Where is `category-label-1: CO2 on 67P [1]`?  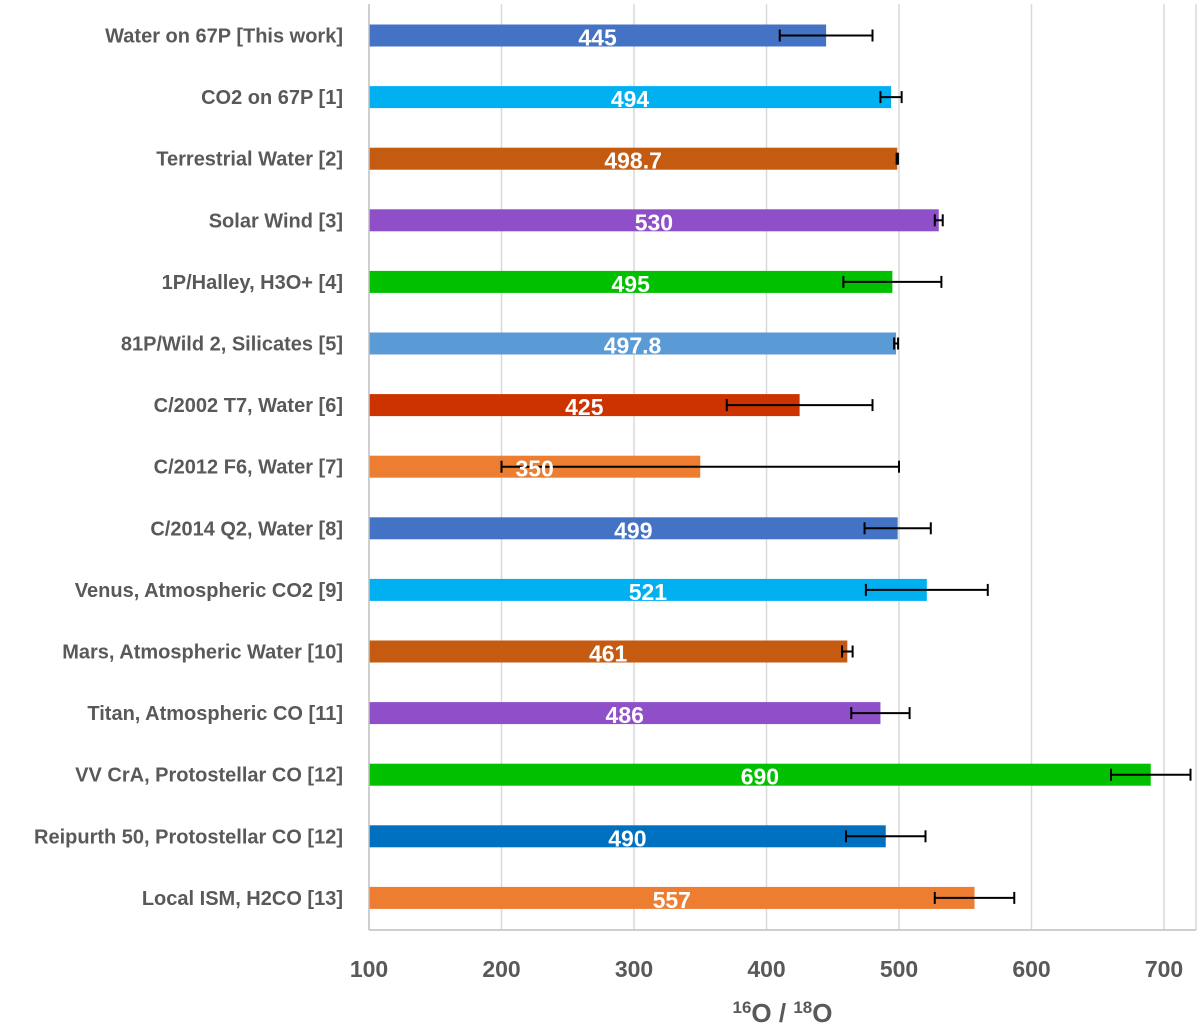
category-label-1: CO2 on 67P [1] is located at coordinates (272, 98).